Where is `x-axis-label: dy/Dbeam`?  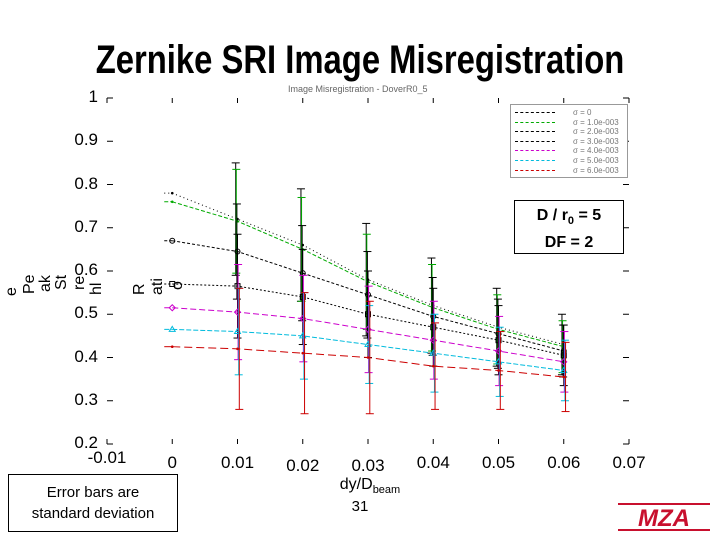
x-axis-label: dy/Dbeam is located at coordinates (370, 486).